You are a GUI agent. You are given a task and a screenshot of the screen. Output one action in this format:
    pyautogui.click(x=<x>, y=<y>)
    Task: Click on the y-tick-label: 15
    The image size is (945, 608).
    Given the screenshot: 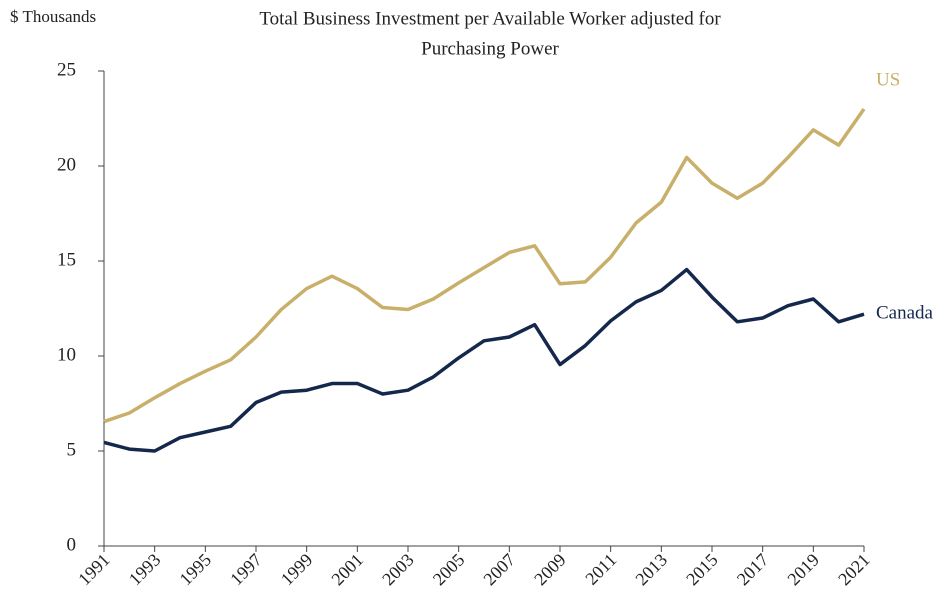 What is the action you would take?
    pyautogui.click(x=66, y=259)
    